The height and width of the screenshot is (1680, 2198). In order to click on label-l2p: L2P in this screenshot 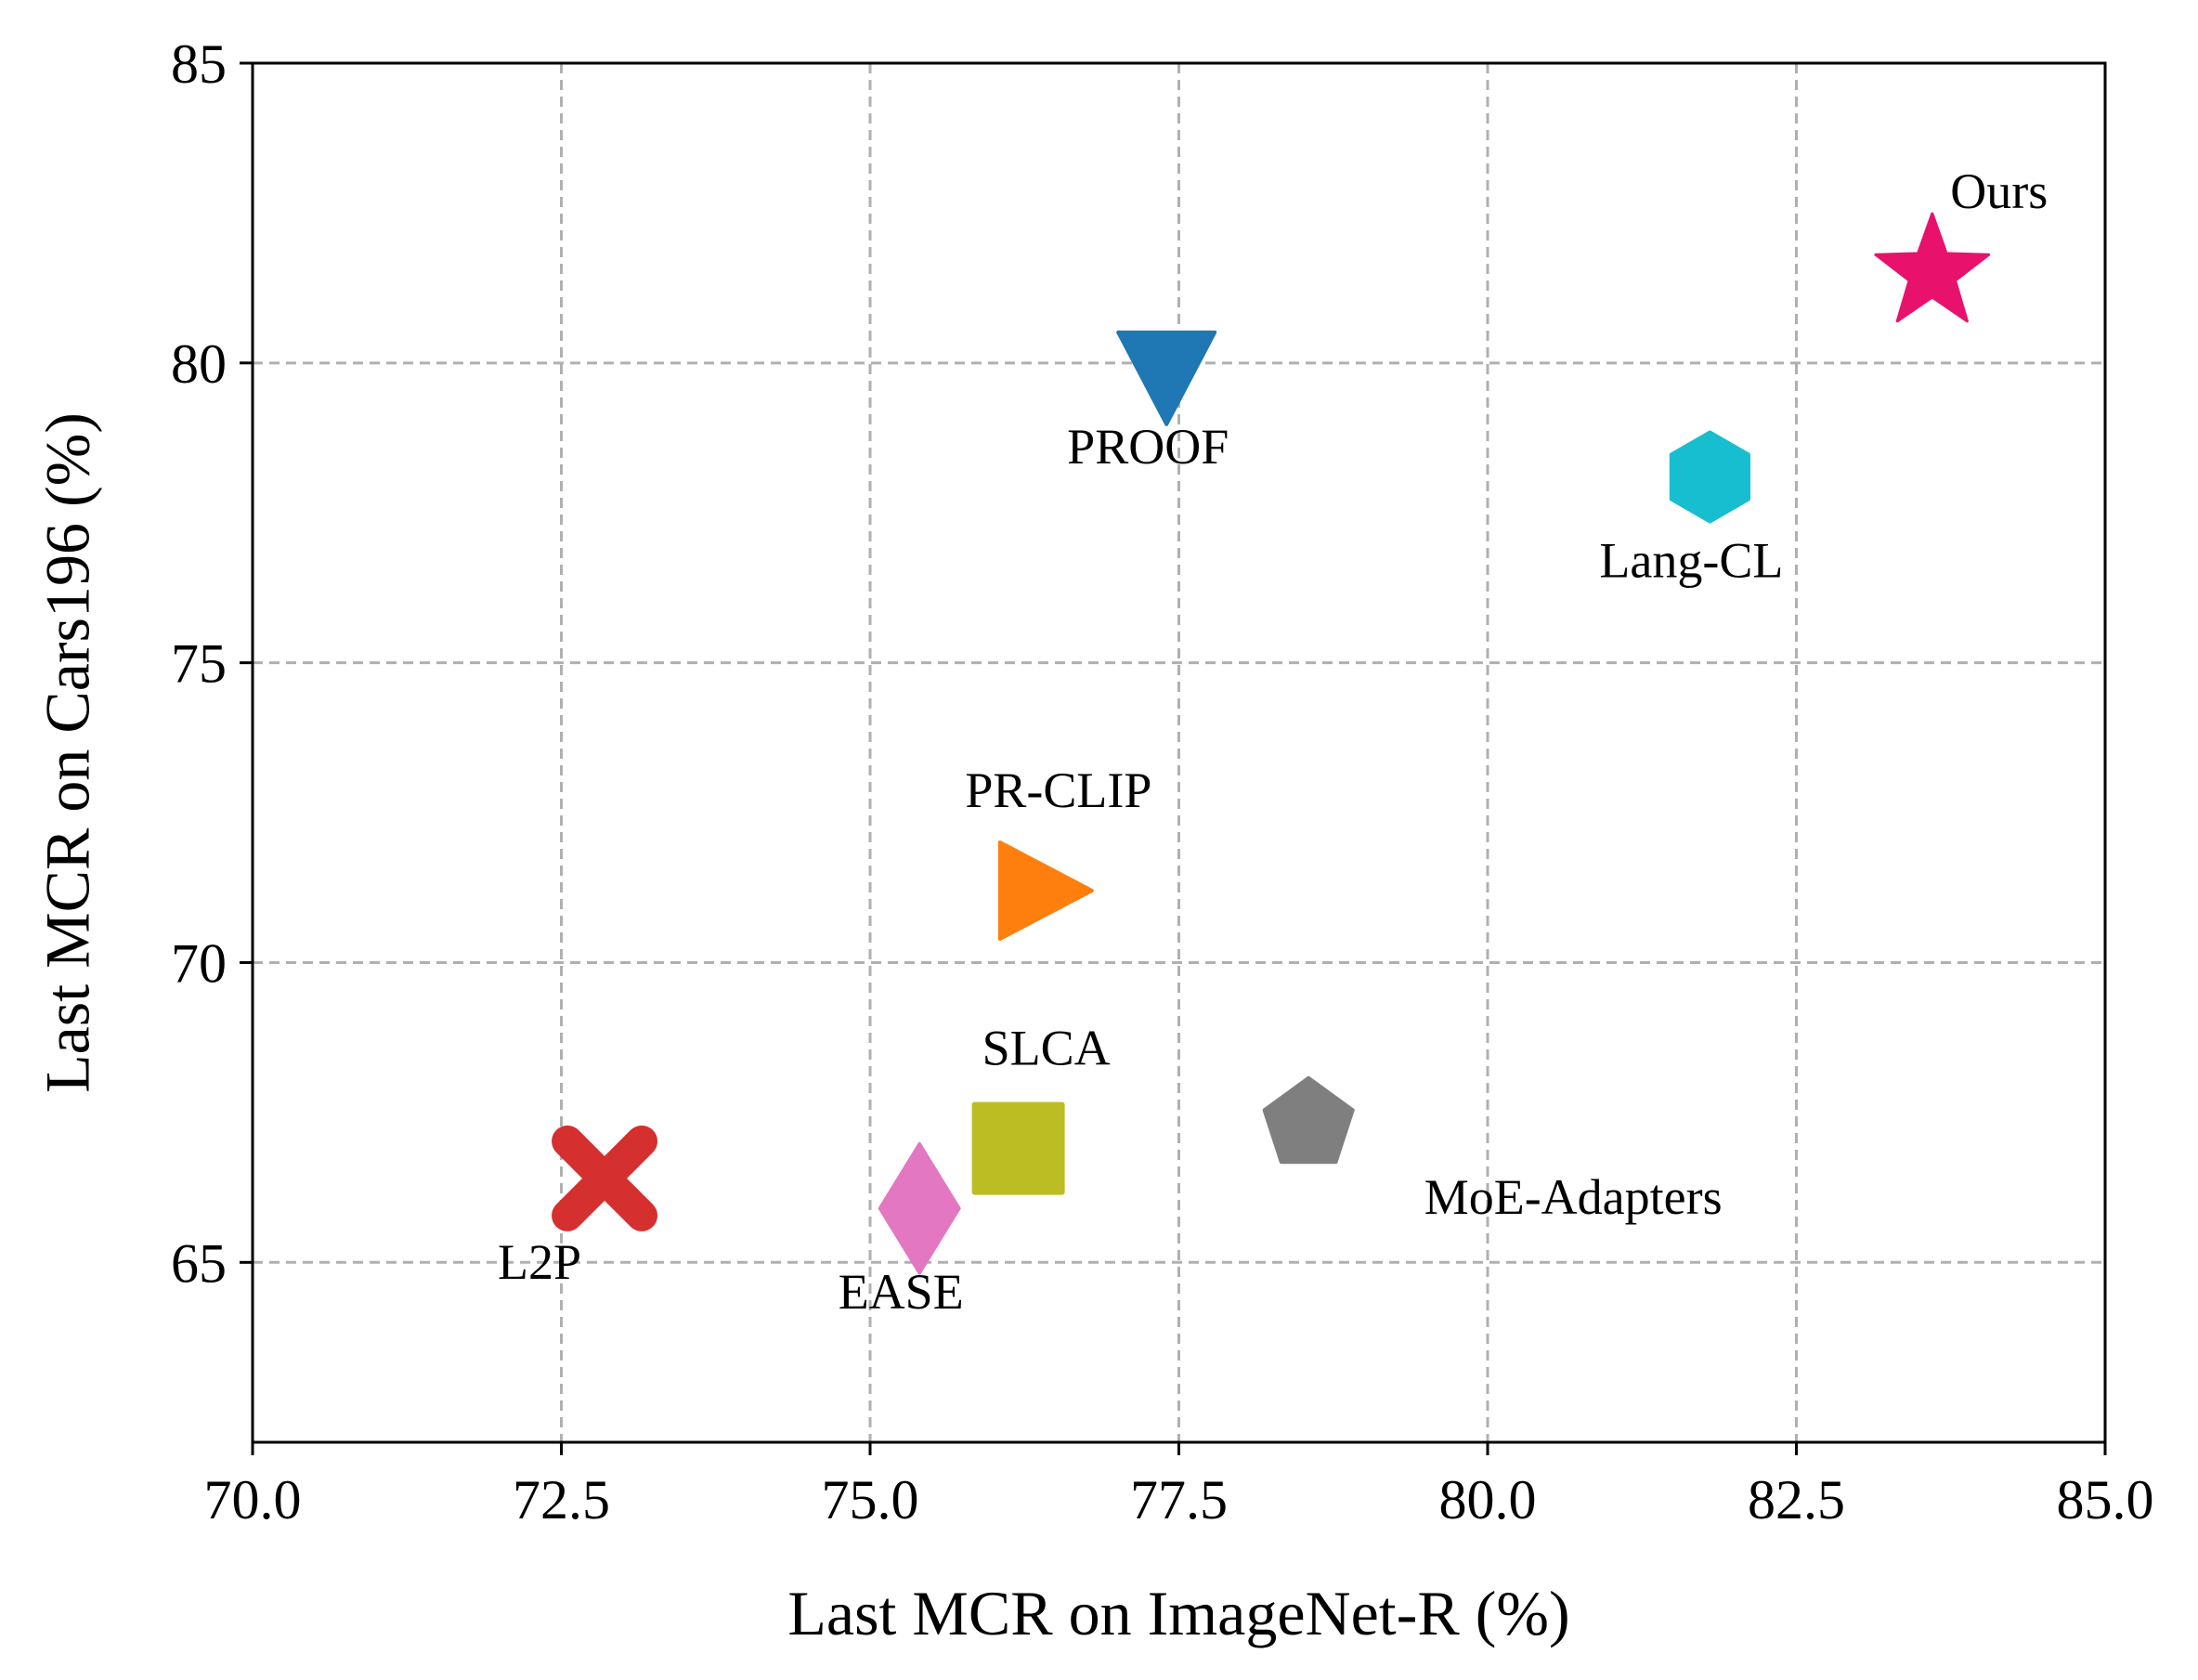, I will do `click(539, 1262)`.